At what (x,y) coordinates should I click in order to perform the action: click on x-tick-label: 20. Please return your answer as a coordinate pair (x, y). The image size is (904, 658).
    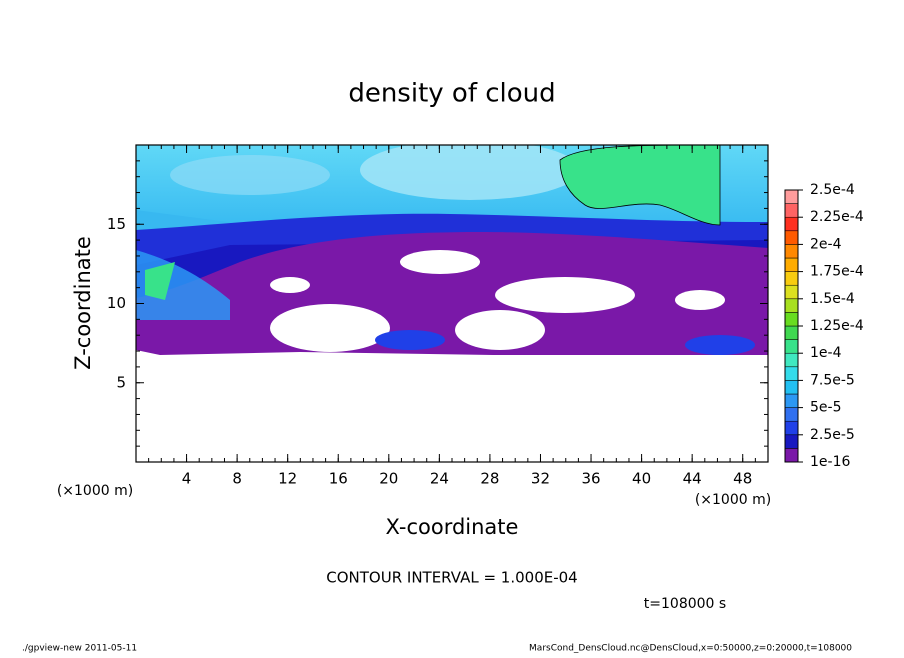
    Looking at the image, I should click on (388, 479).